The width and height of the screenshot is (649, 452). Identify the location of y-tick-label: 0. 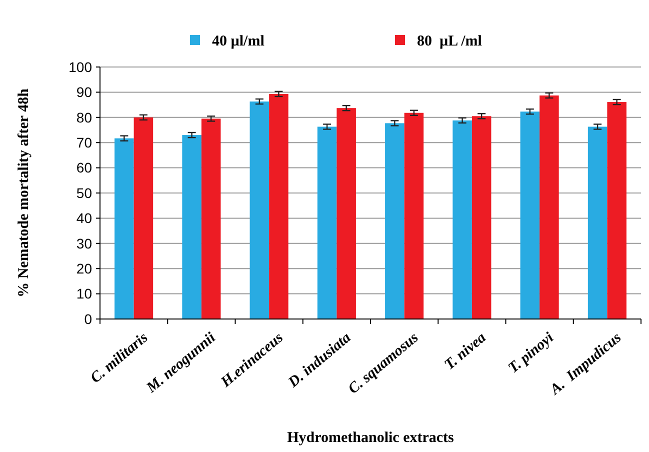
(88, 318).